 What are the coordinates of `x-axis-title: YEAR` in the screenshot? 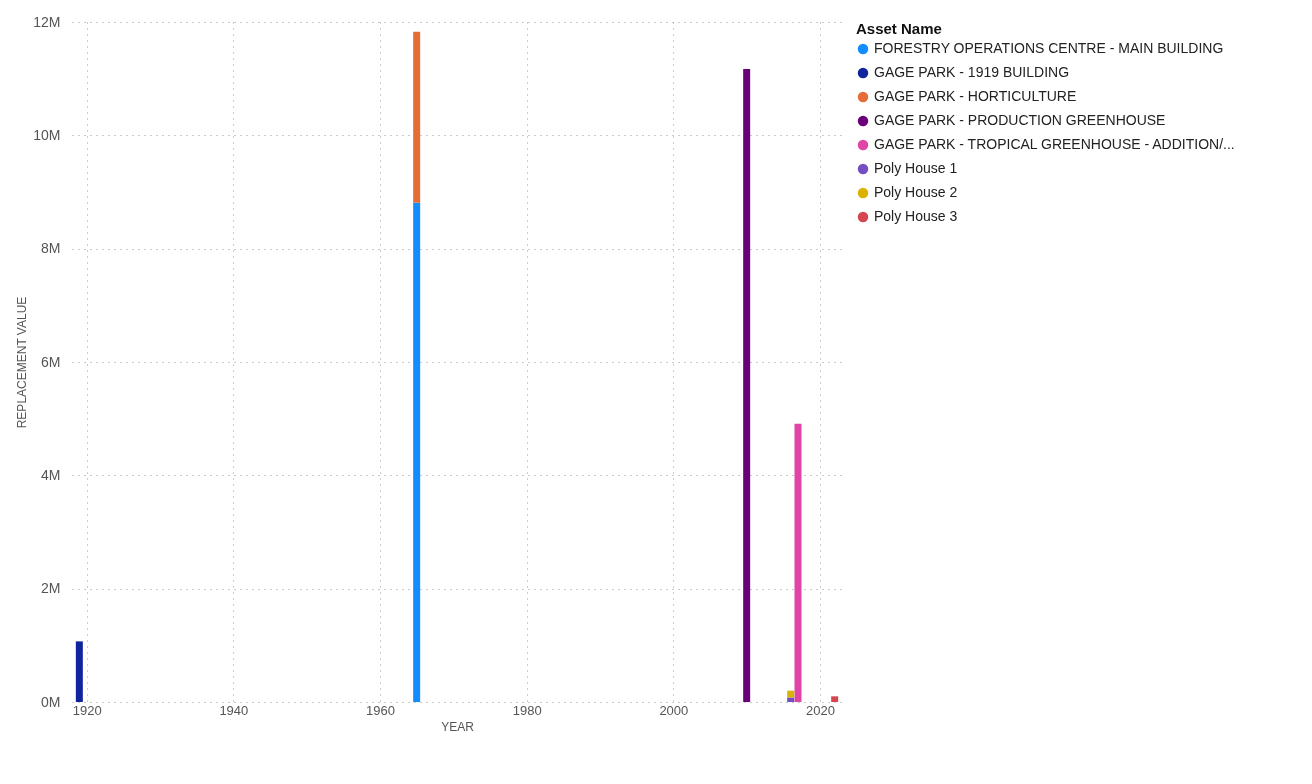 It's located at (458, 726).